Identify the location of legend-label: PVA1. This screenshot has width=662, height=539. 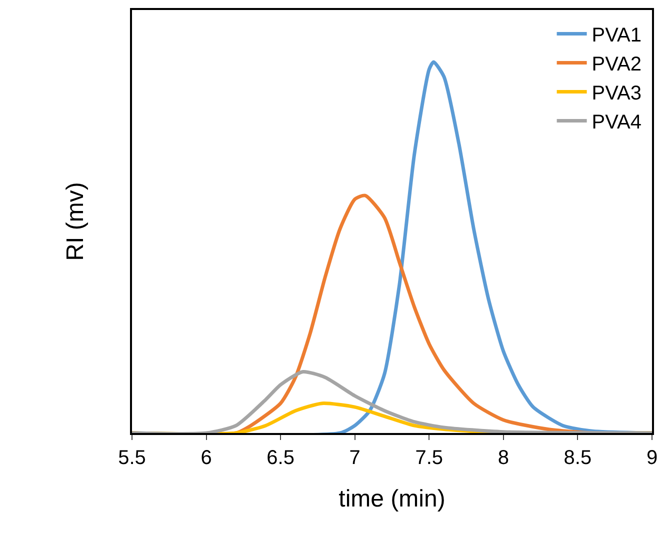
(617, 35).